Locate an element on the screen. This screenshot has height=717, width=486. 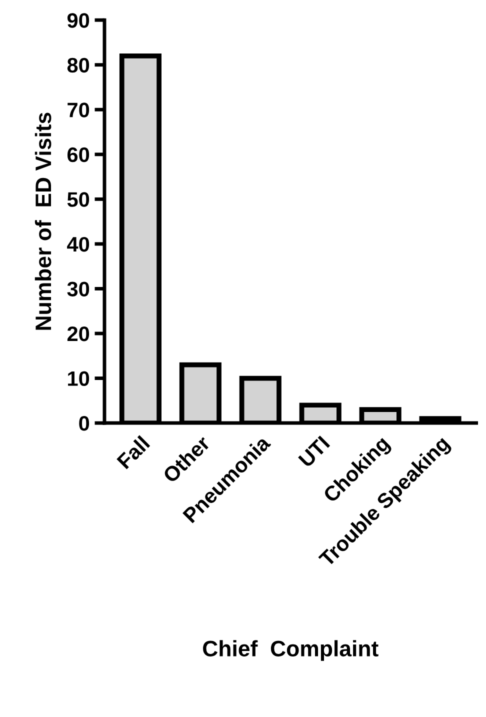
y-tick-label: 30 is located at coordinates (78, 289).